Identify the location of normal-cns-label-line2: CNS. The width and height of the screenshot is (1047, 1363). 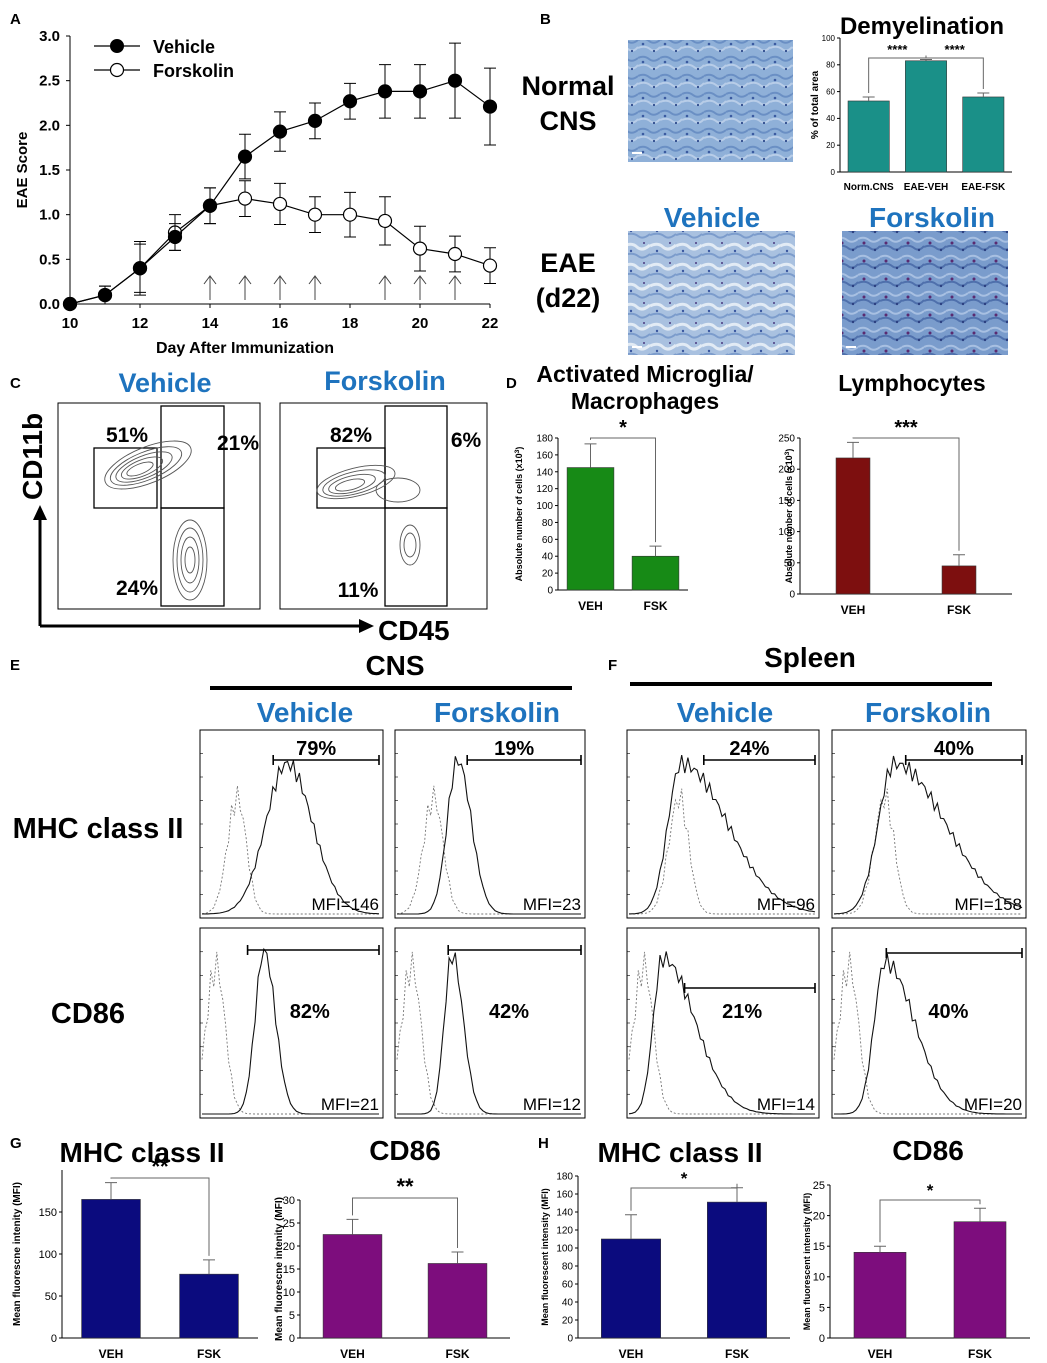
(567, 121).